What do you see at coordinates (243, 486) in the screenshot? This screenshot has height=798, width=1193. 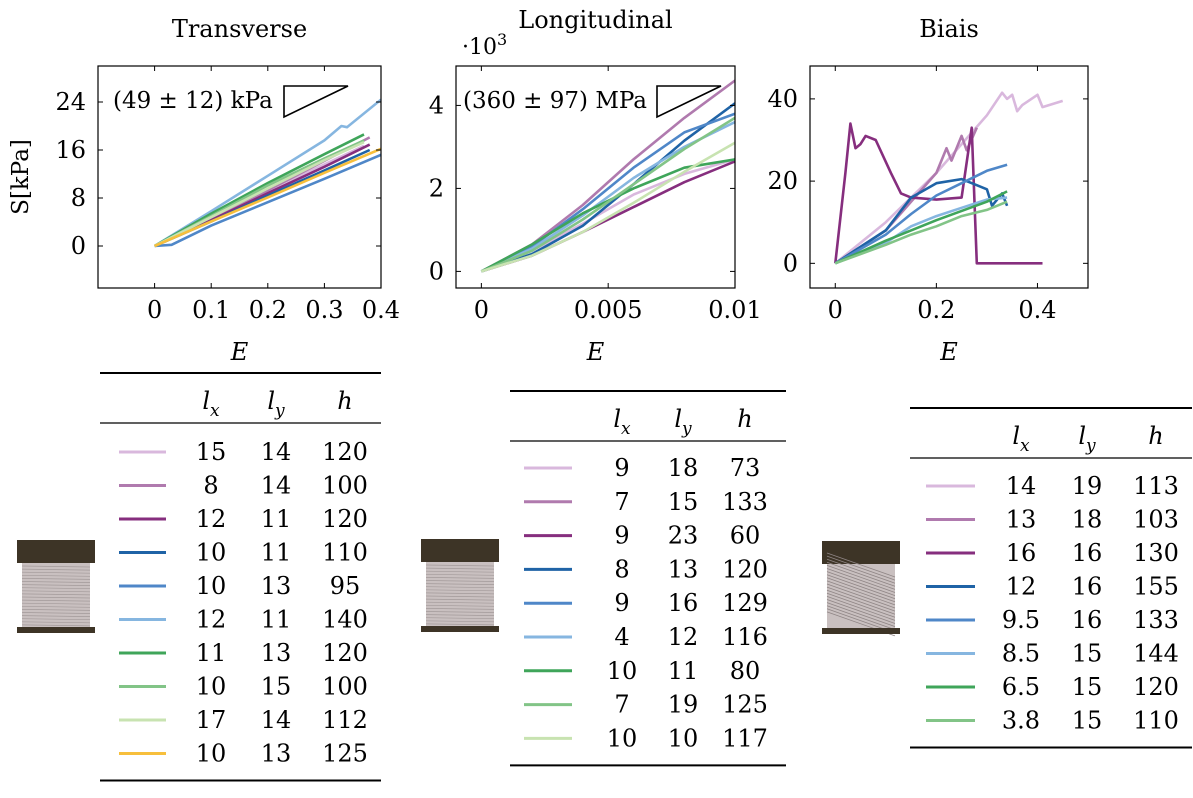 I see `table-row: 8 14 100` at bounding box center [243, 486].